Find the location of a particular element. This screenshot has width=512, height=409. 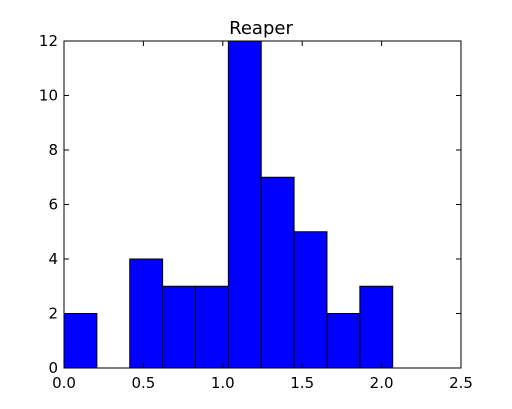

x-tick-label: 0.0 is located at coordinates (64, 383).